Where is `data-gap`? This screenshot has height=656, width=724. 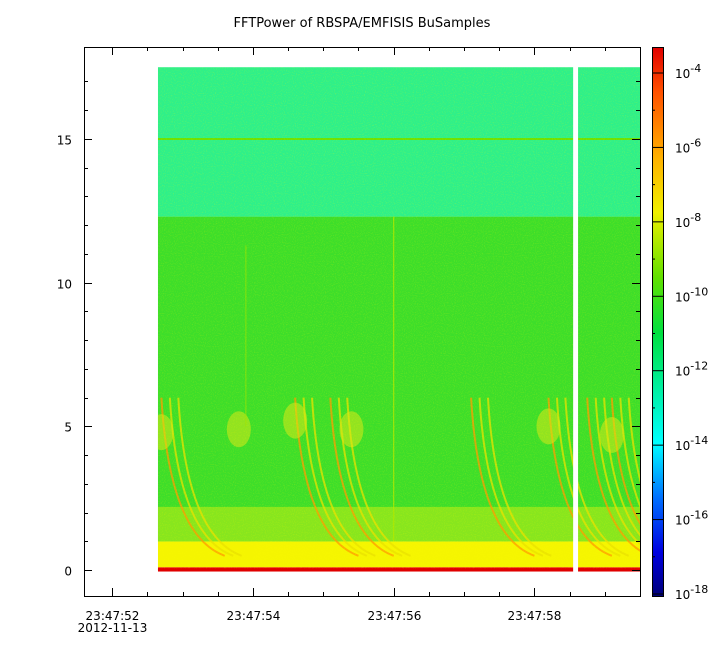 data-gap is located at coordinates (576, 320).